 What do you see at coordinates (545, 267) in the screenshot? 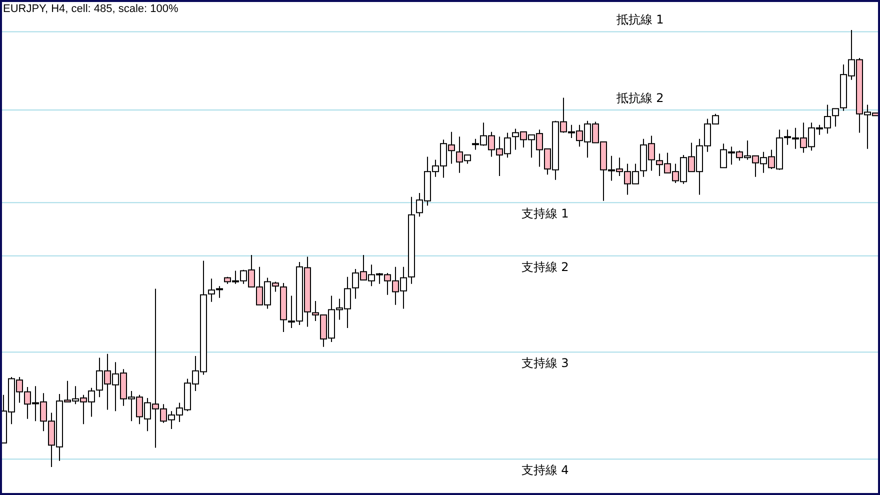
I see `ref-line-label: 支持線 2` at bounding box center [545, 267].